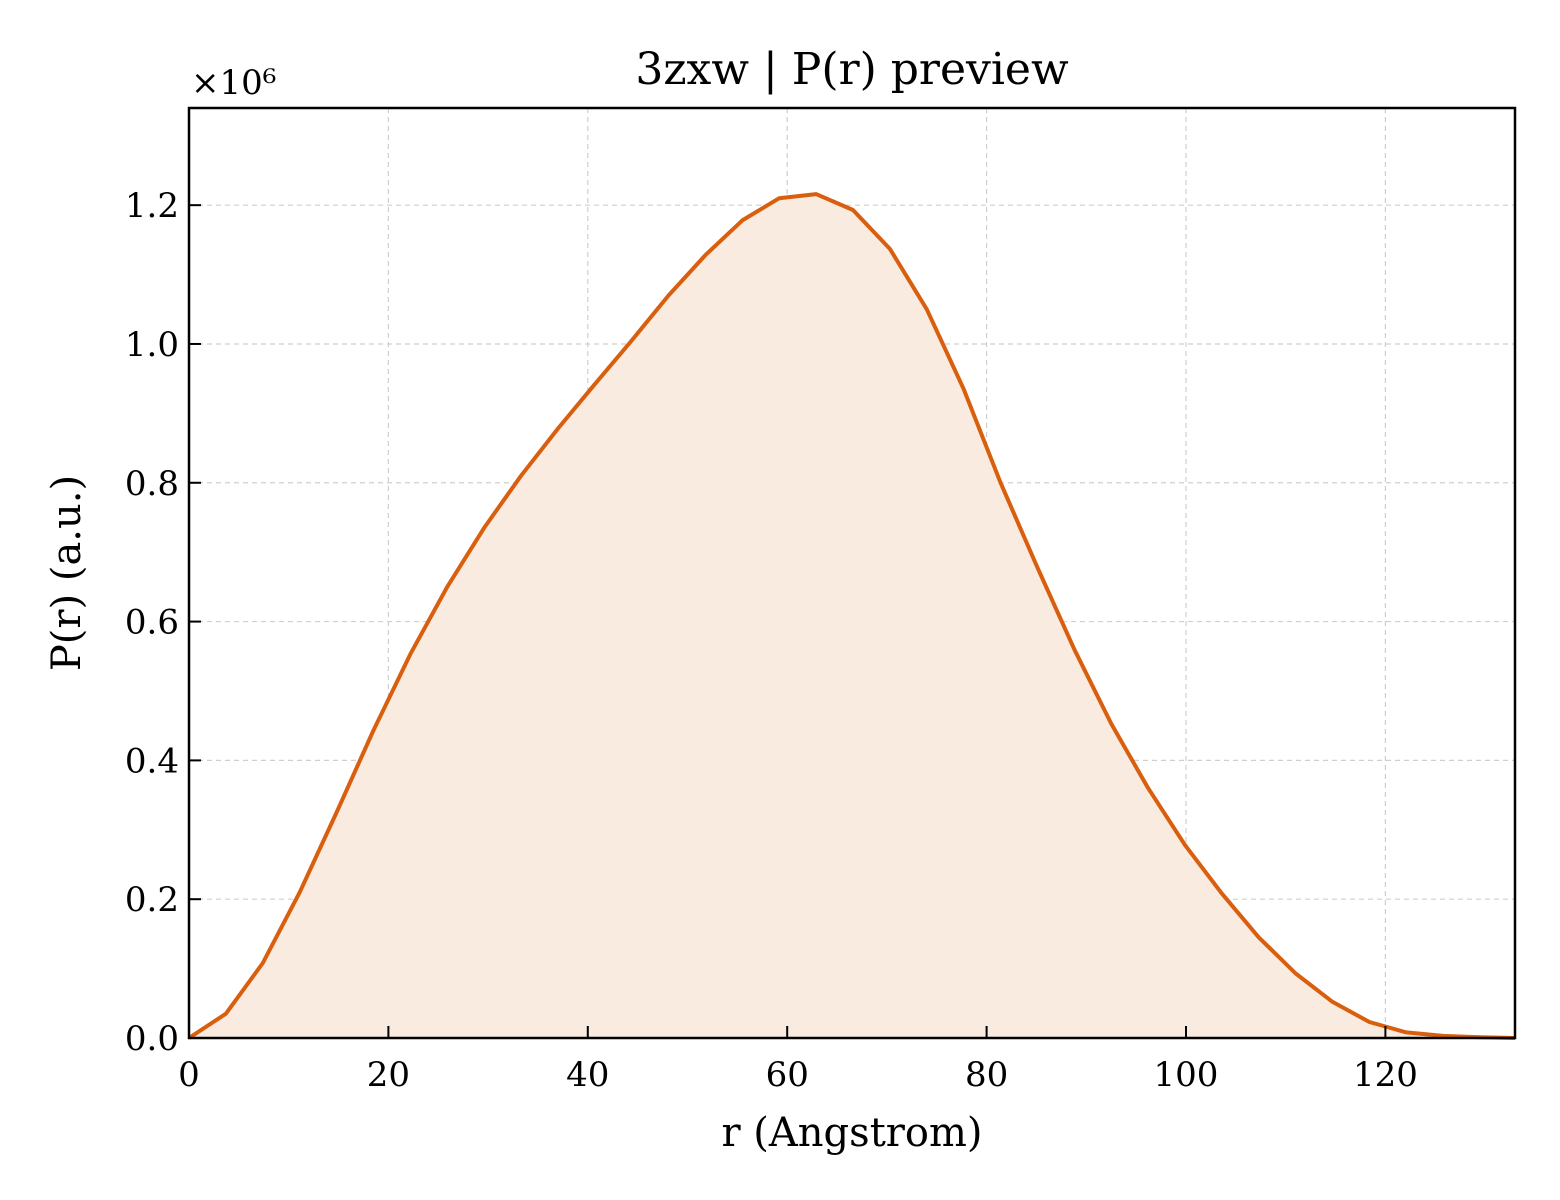  What do you see at coordinates (152, 623) in the screenshot?
I see `y-tick-label: 0.6` at bounding box center [152, 623].